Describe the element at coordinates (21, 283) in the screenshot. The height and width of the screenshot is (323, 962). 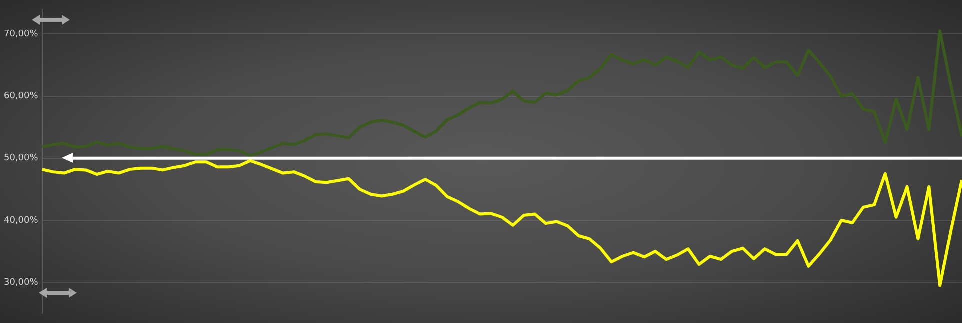
I see `y-tick-label: 30,00%` at that location.